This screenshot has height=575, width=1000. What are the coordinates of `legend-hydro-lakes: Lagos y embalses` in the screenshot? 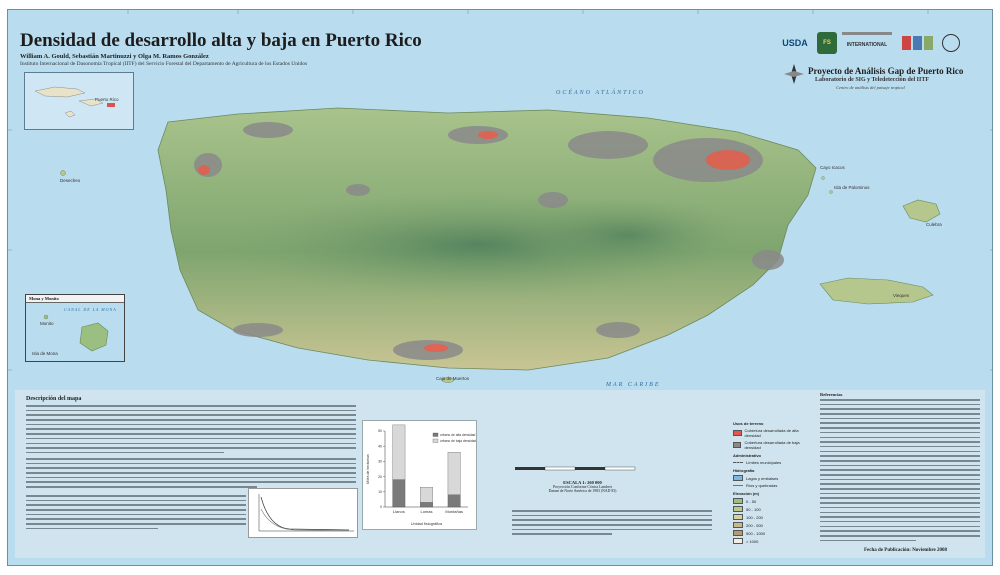 It's located at (768, 478).